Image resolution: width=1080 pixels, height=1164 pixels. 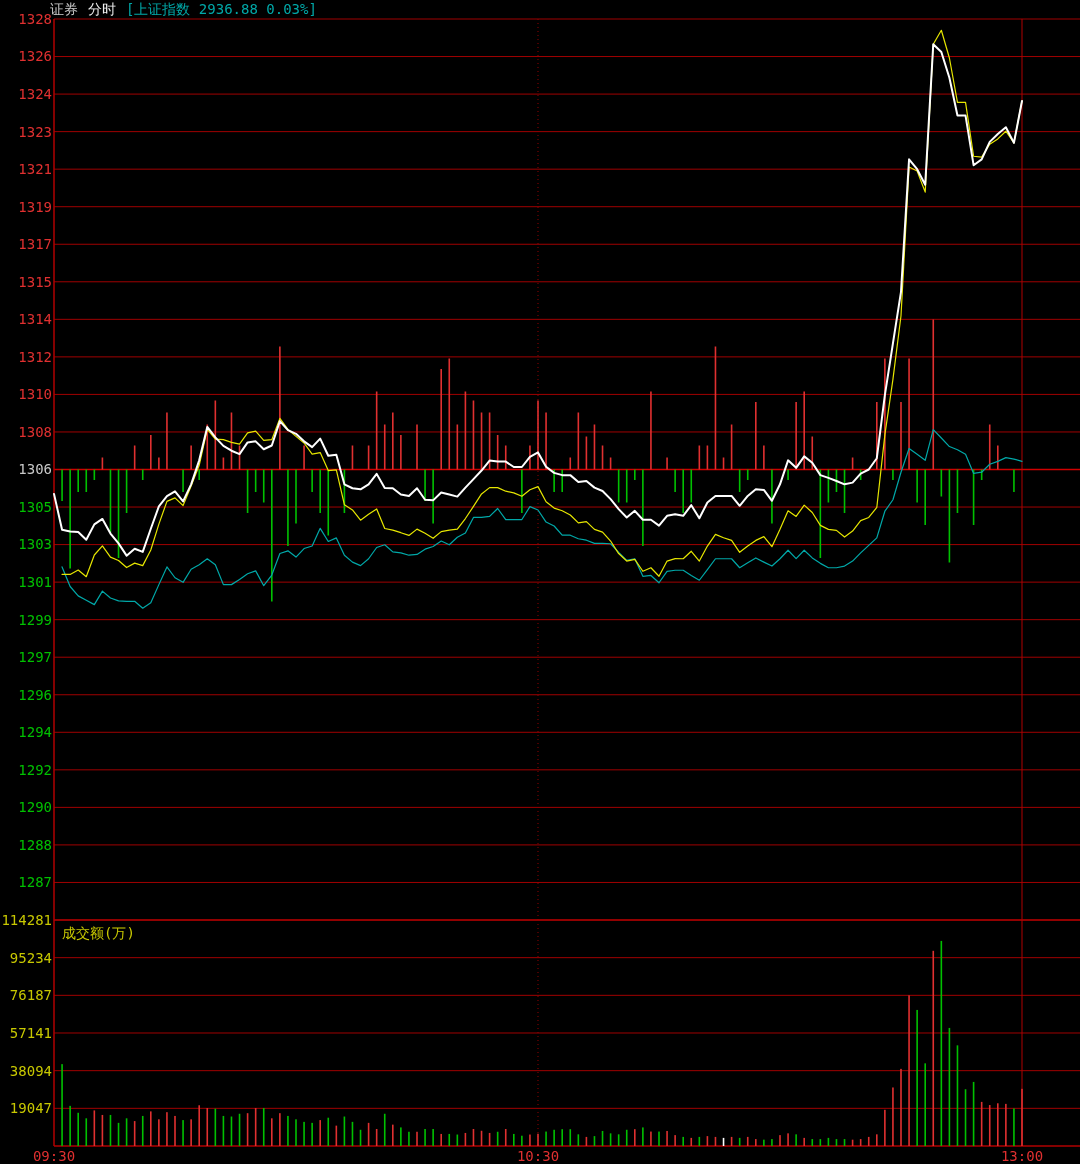 I want to click on y-tick-label: 1319, so click(x=35, y=206).